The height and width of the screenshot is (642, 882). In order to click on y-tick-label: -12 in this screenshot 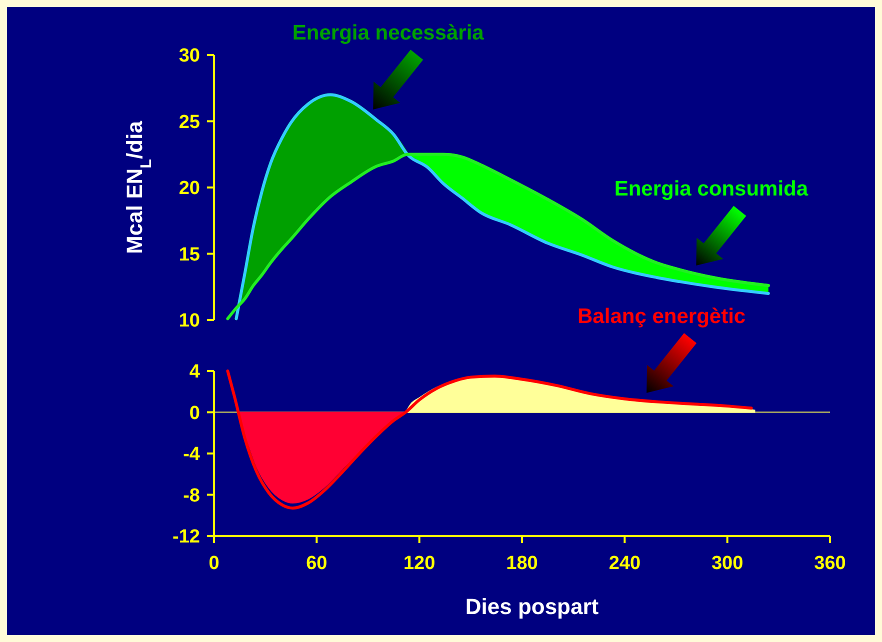, I will do `click(186, 537)`.